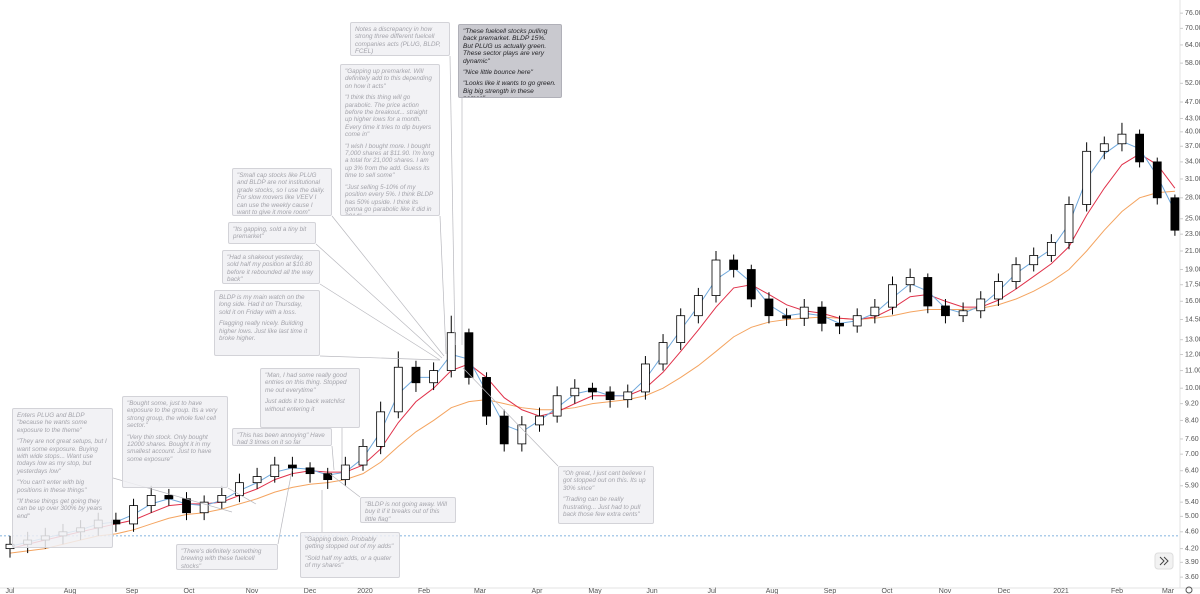  Describe the element at coordinates (1192, 388) in the screenshot. I see `y-tick-label: 10.00` at that location.